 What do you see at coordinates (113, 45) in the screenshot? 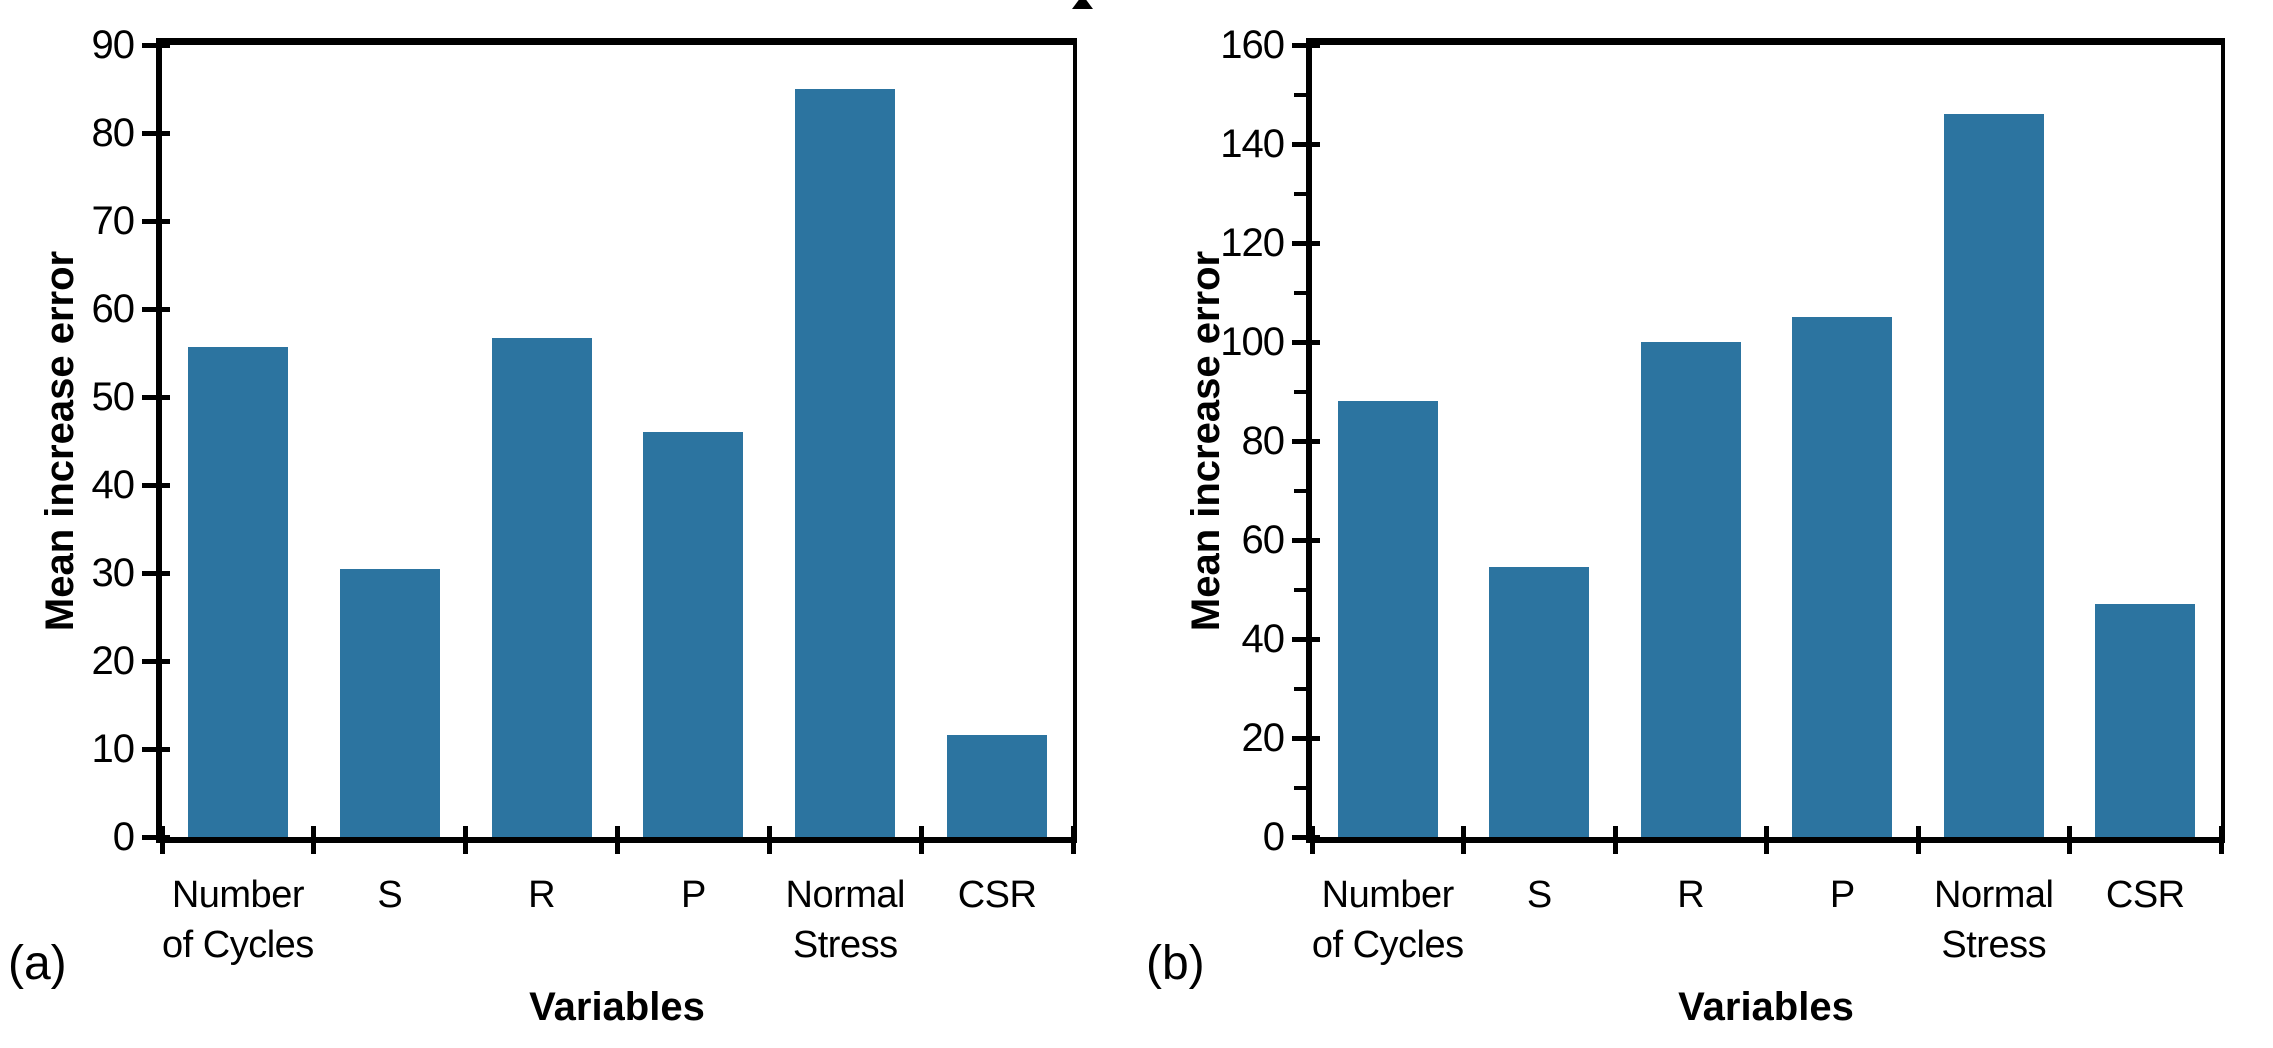
I see `y-tick-label: 90` at bounding box center [113, 45].